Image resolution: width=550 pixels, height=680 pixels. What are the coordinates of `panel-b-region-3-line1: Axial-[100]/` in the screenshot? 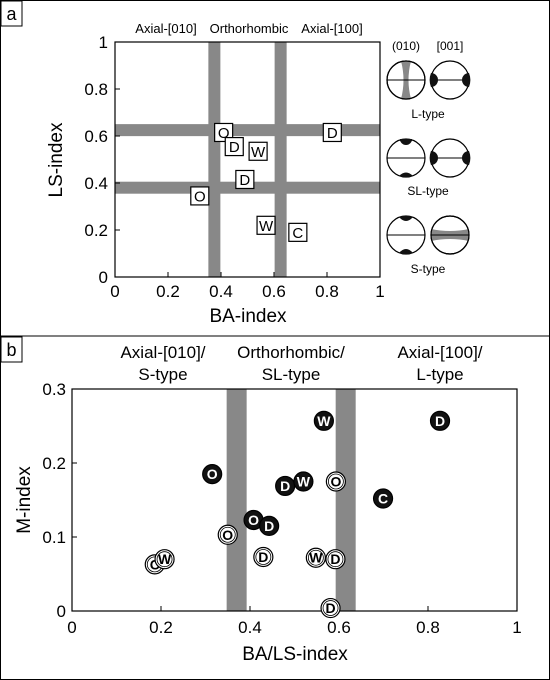 It's located at (439, 352).